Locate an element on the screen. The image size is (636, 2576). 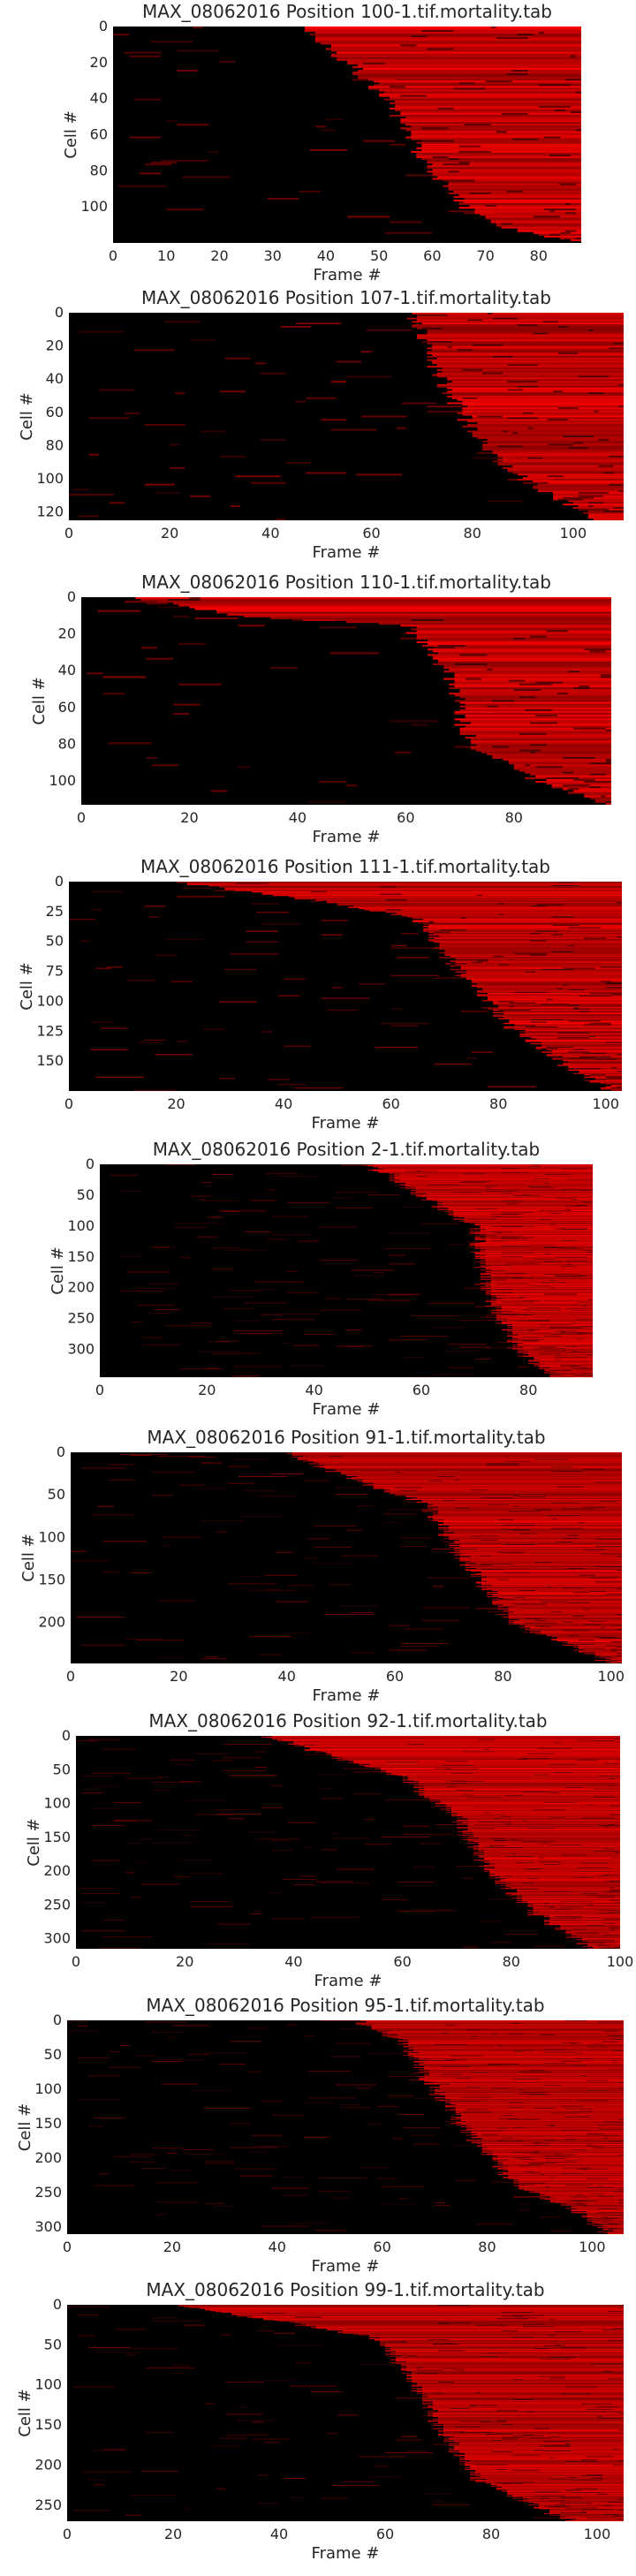
y-tick-label: 100 is located at coordinates (48, 2088).